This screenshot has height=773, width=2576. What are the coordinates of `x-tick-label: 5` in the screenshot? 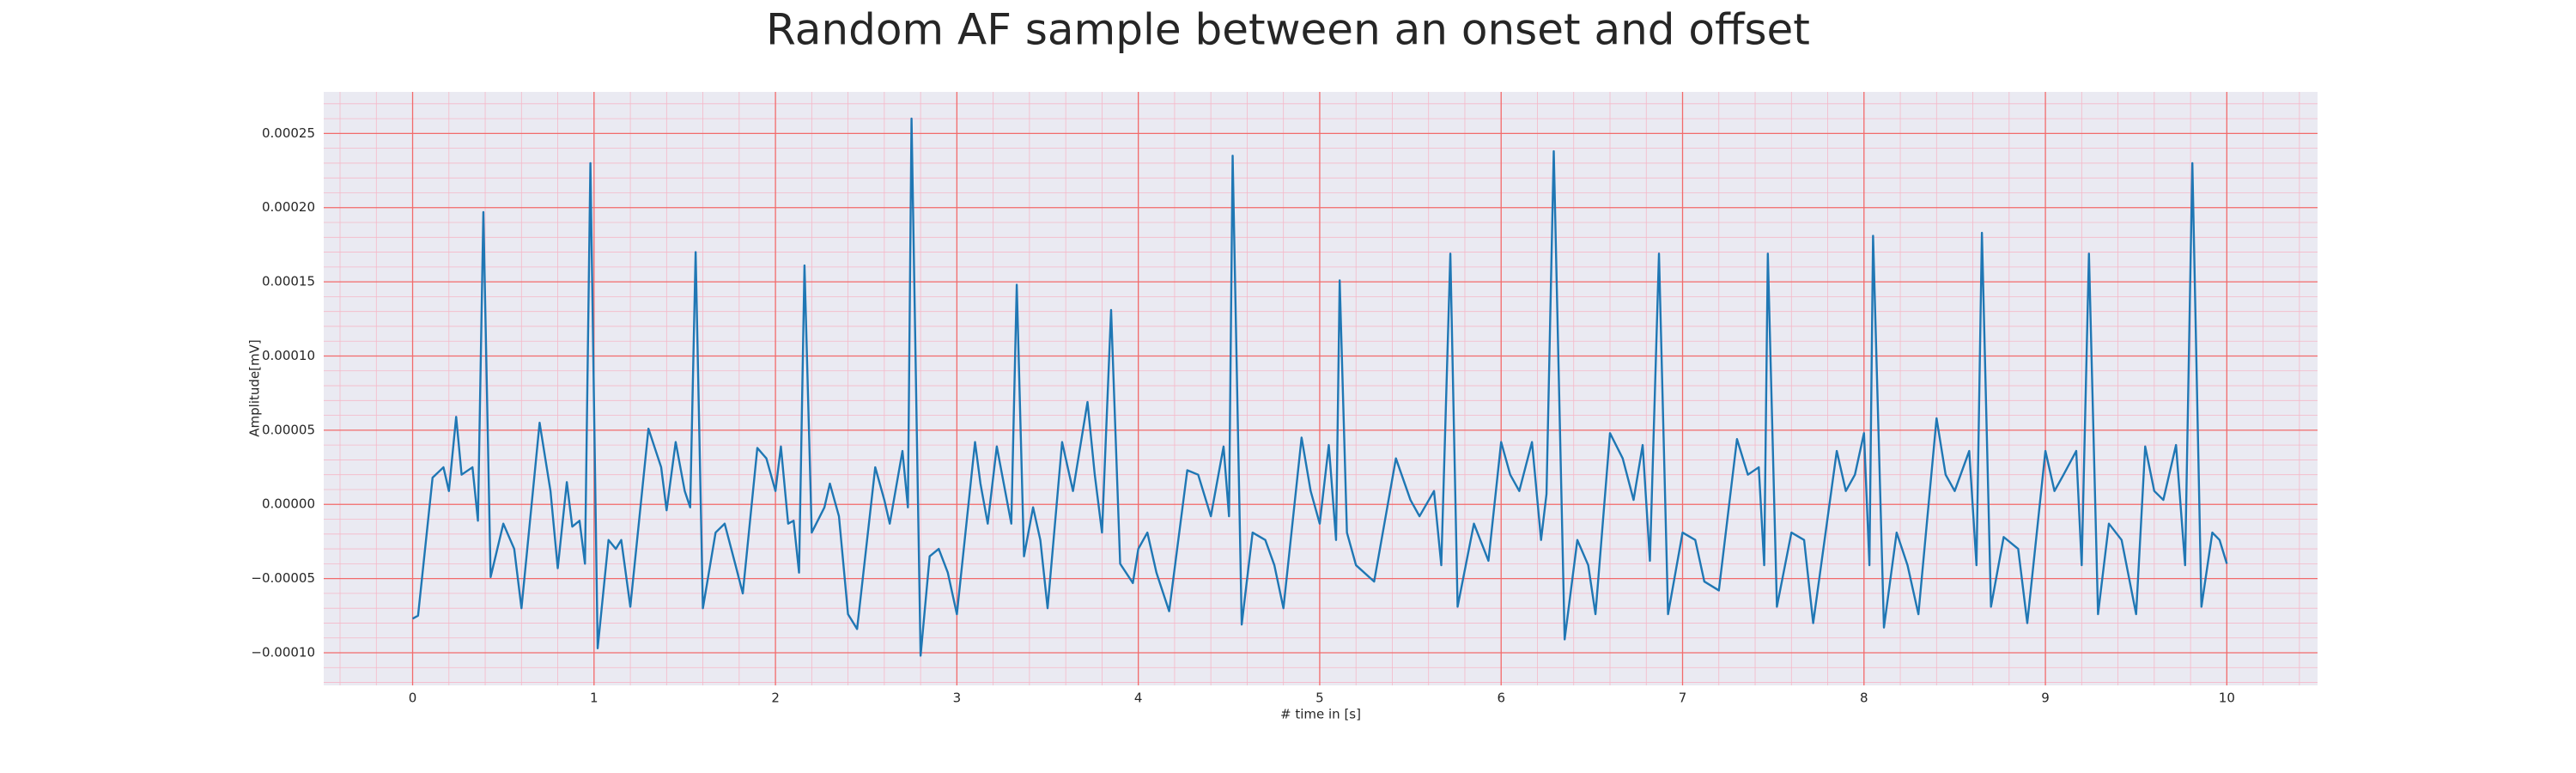 It's located at (1319, 698).